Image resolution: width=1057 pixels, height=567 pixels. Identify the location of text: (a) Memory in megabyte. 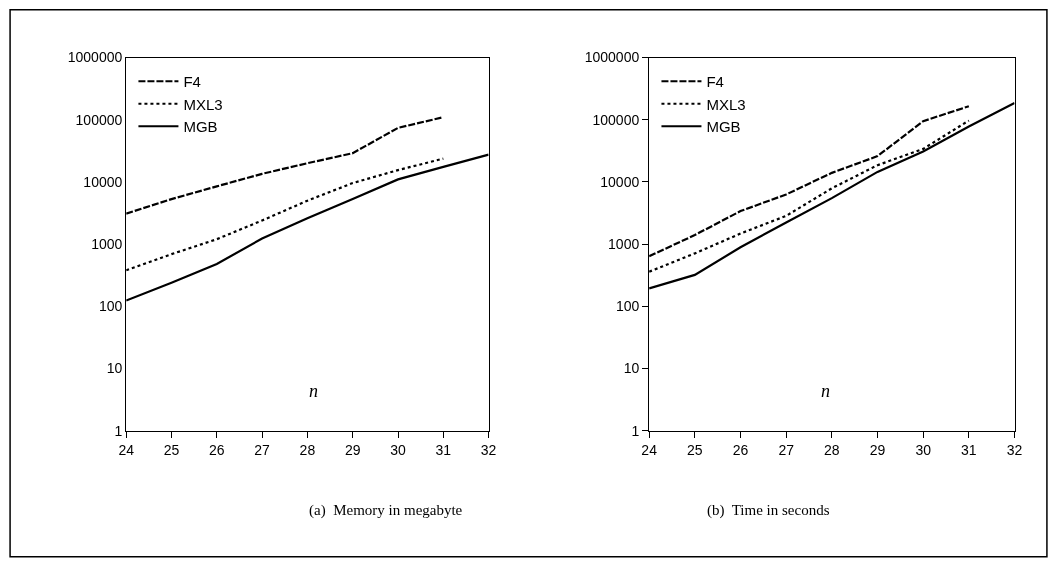
(386, 510).